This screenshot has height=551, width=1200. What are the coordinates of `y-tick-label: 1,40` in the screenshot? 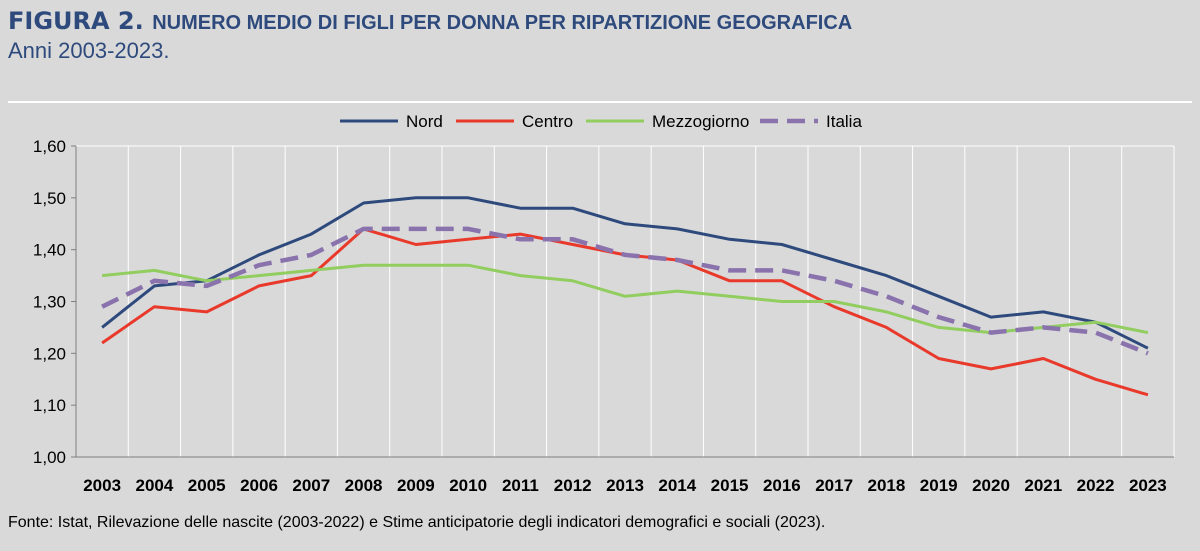 It's located at (49, 250).